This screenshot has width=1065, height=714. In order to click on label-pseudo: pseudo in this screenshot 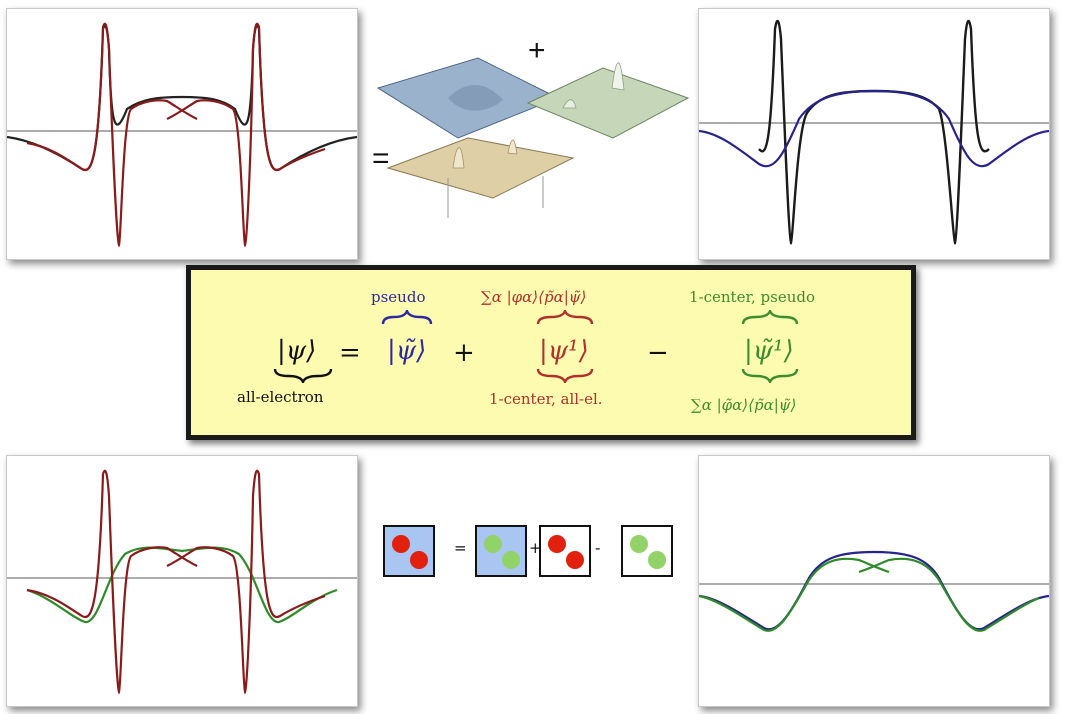, I will do `click(398, 297)`.